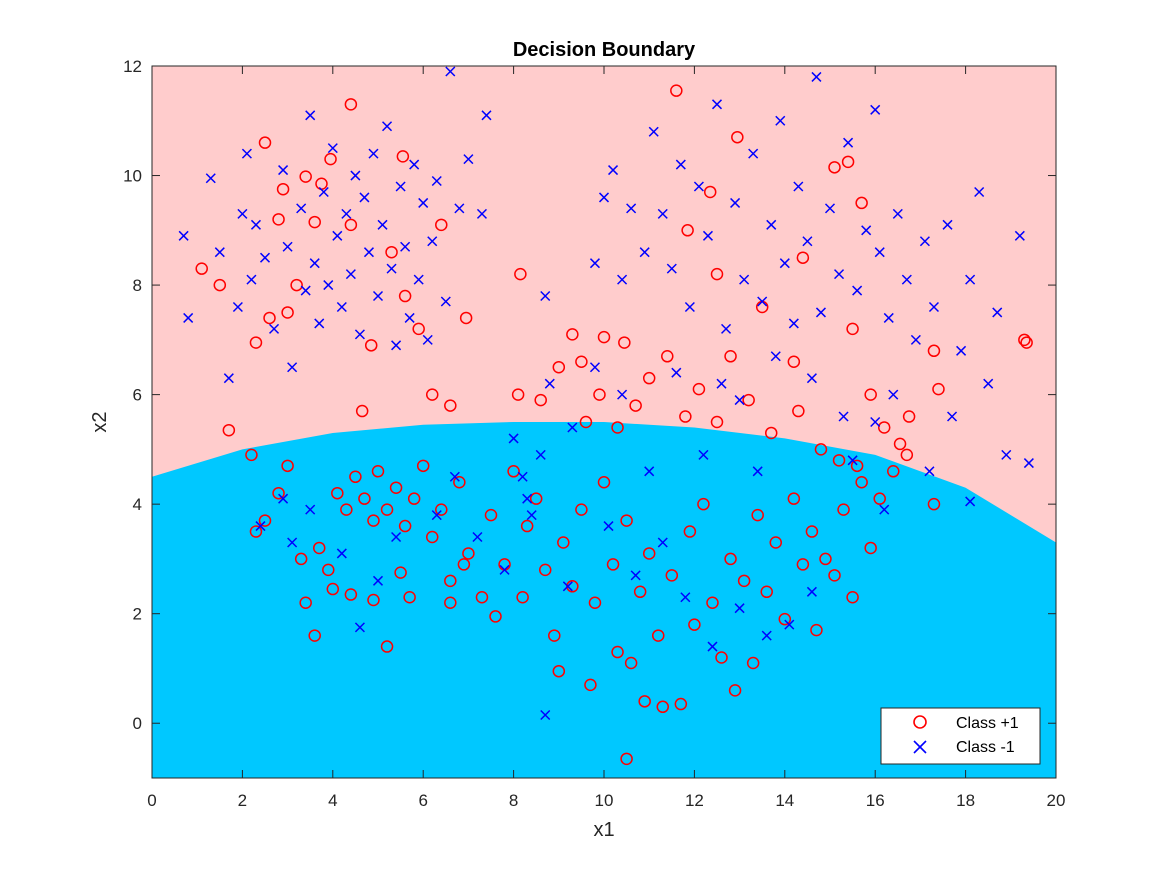 The image size is (1167, 875). I want to click on x-axis-label: x1, so click(603, 830).